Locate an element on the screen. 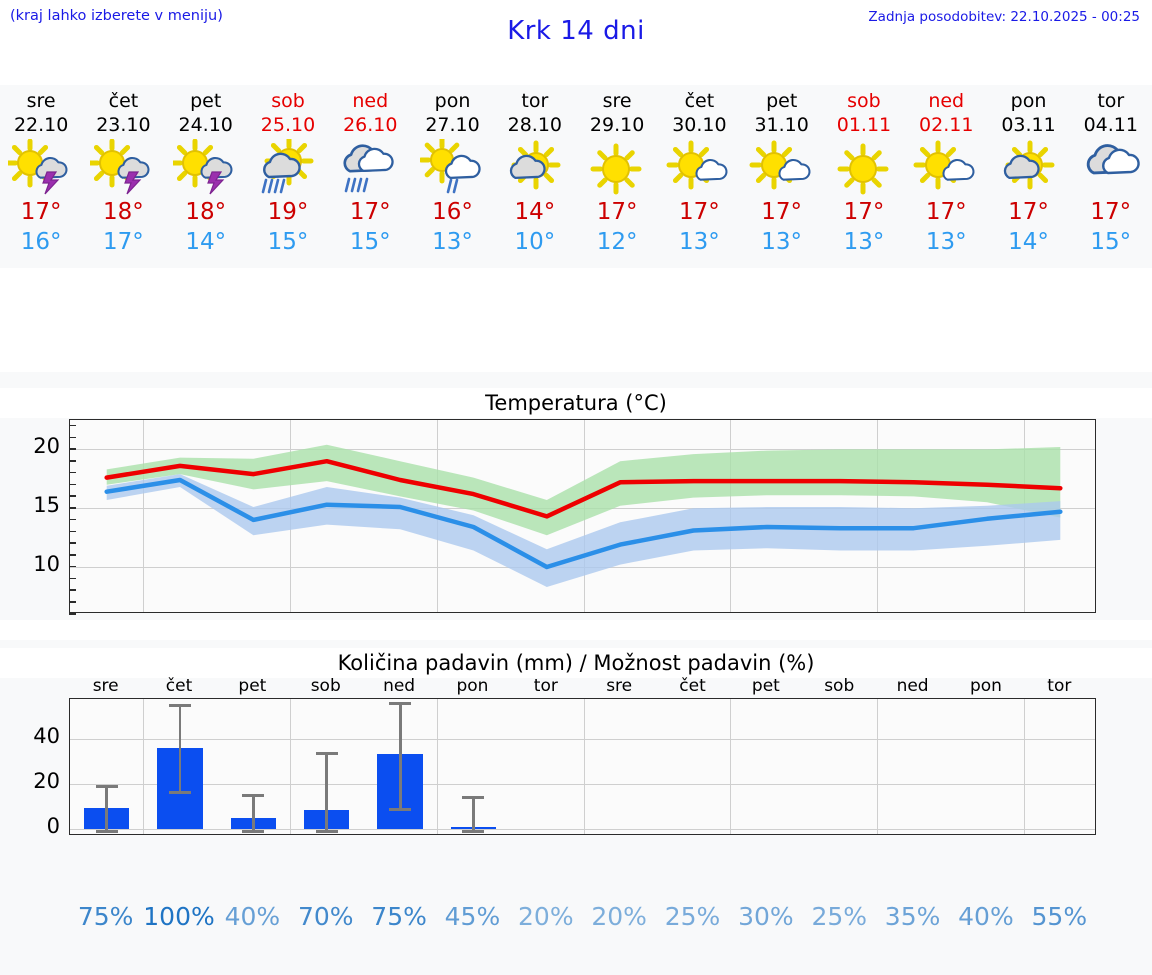 The image size is (1152, 975). day-column-01-11: sob 01.11 17° 13° is located at coordinates (864, 176).